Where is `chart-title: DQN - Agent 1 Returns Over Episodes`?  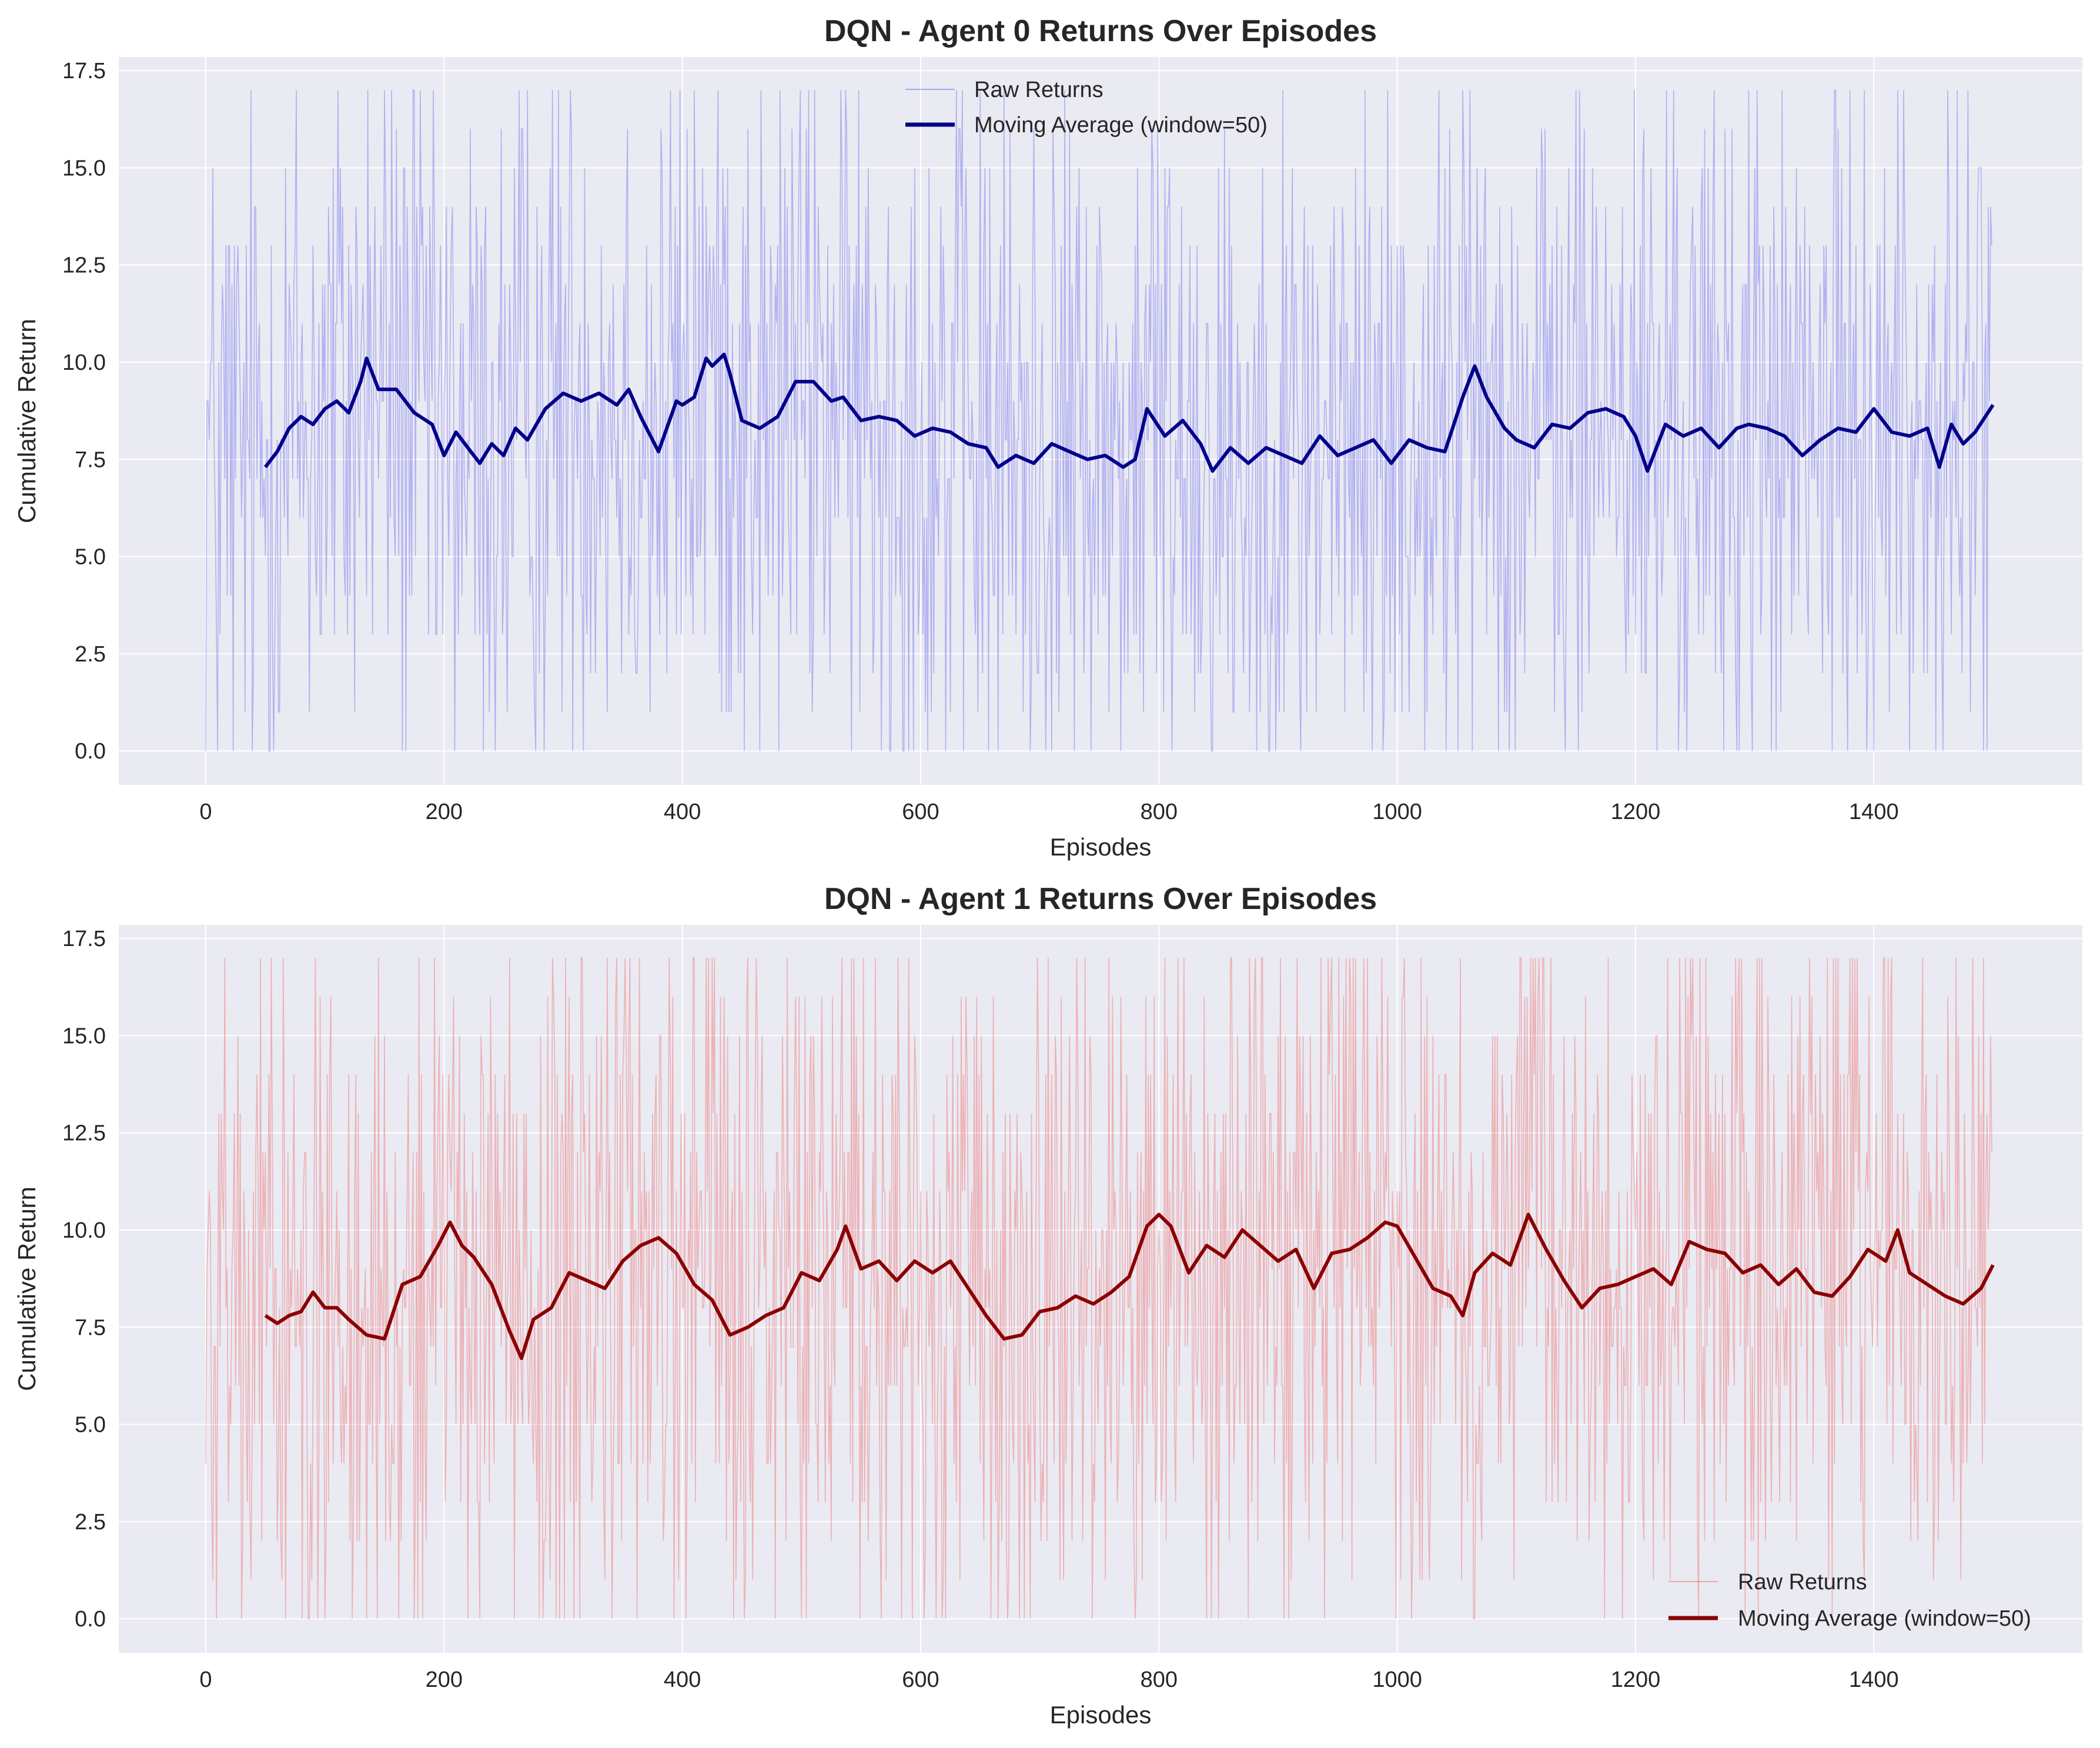
chart-title: DQN - Agent 1 Returns Over Episodes is located at coordinates (1100, 899).